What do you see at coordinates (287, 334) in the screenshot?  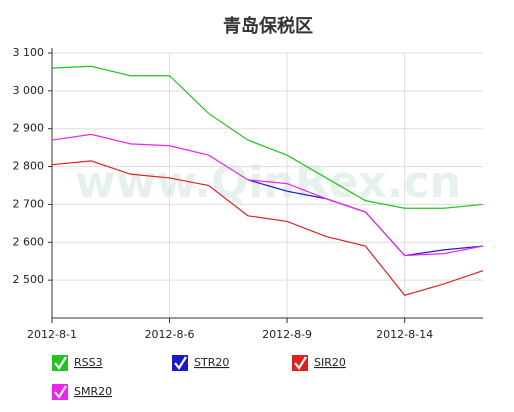 I see `x-tick-label: 2012-8-9` at bounding box center [287, 334].